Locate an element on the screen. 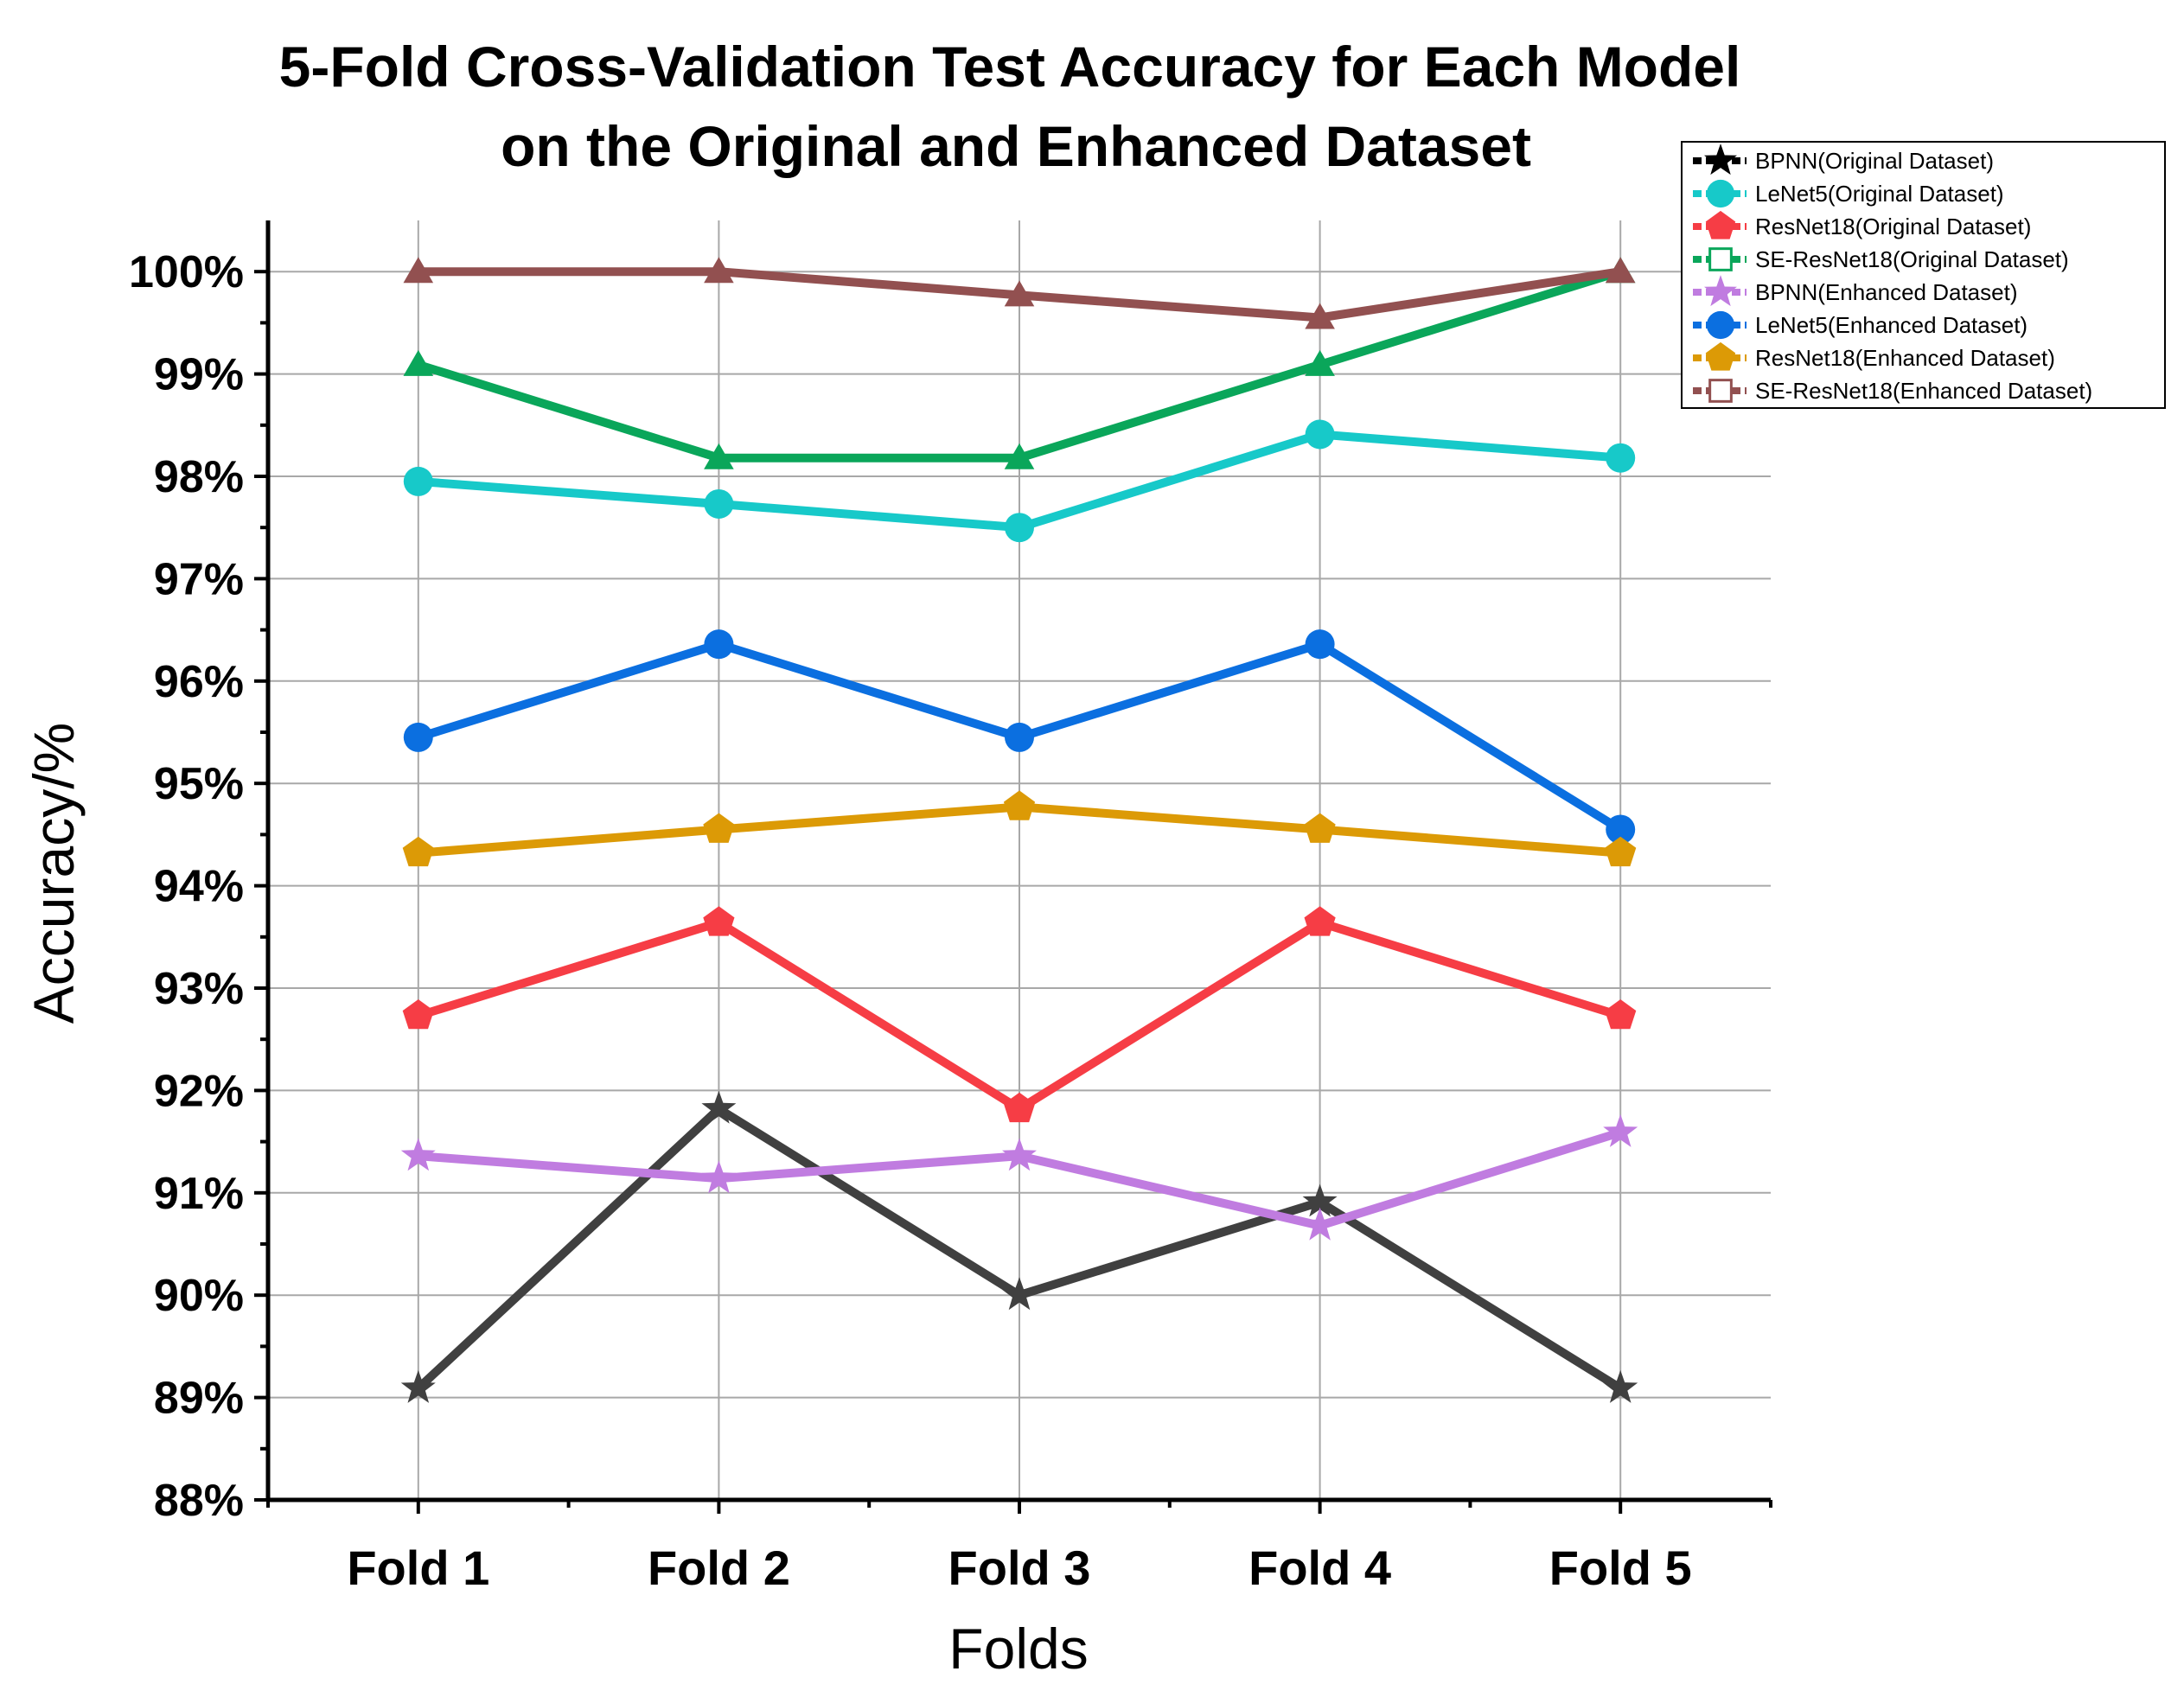 Image resolution: width=2184 pixels, height=1697 pixels. legend-label: BPNN(Enhanced Dataset) is located at coordinates (1886, 292).